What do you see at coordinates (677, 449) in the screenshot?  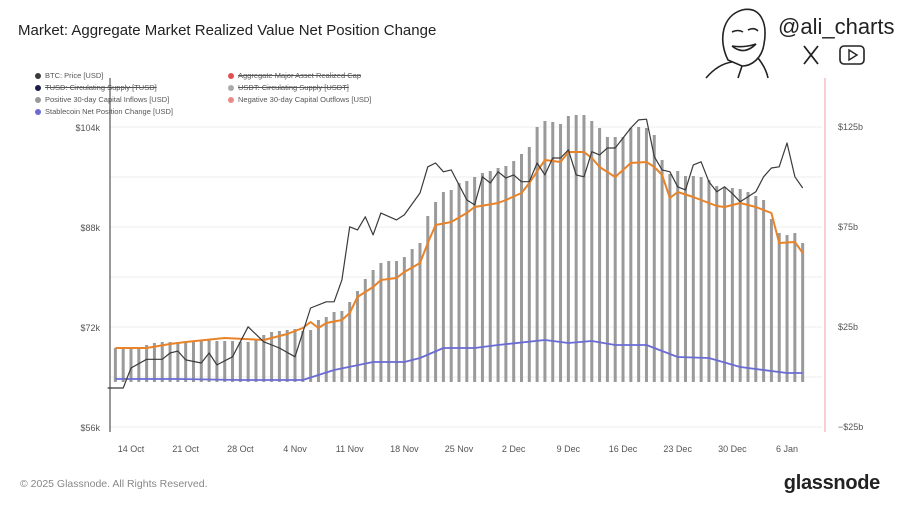 I see `x-tick-label: 23 Dec` at bounding box center [677, 449].